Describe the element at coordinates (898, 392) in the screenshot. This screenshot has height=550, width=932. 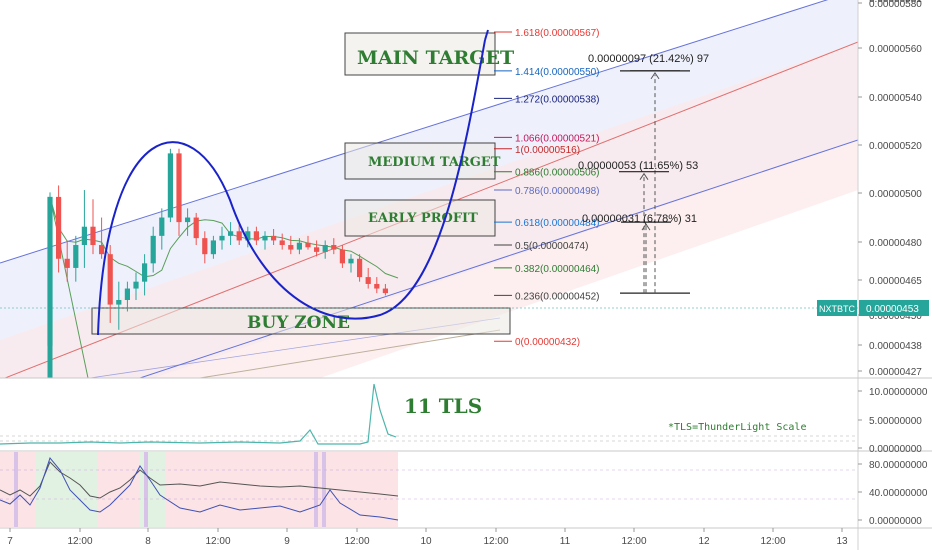
I see `tls-tick-label: 10.00000000` at that location.